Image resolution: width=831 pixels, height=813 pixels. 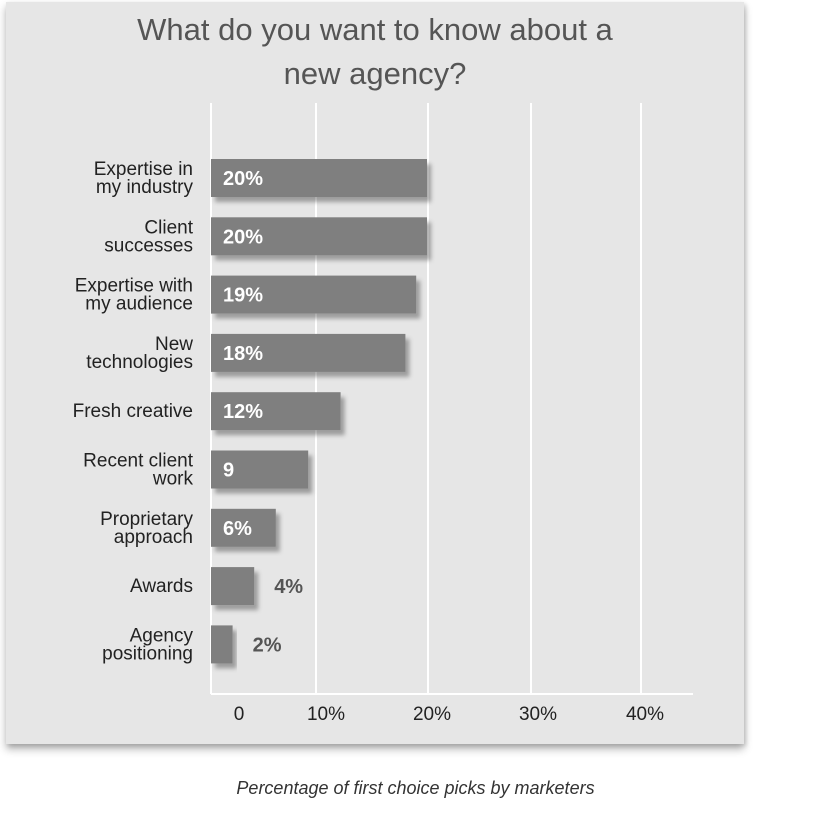 What do you see at coordinates (134, 295) in the screenshot?
I see `category-label: Expertise with my audience` at bounding box center [134, 295].